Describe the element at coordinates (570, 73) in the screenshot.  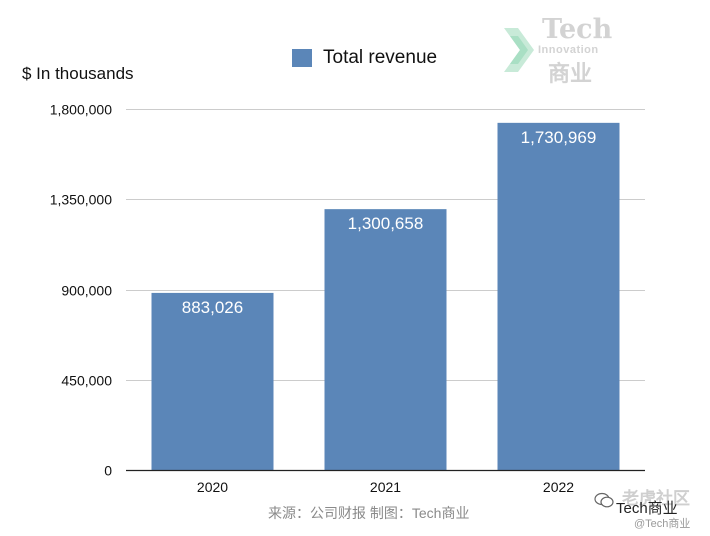
I see `logo-text-chinese: 商业` at that location.